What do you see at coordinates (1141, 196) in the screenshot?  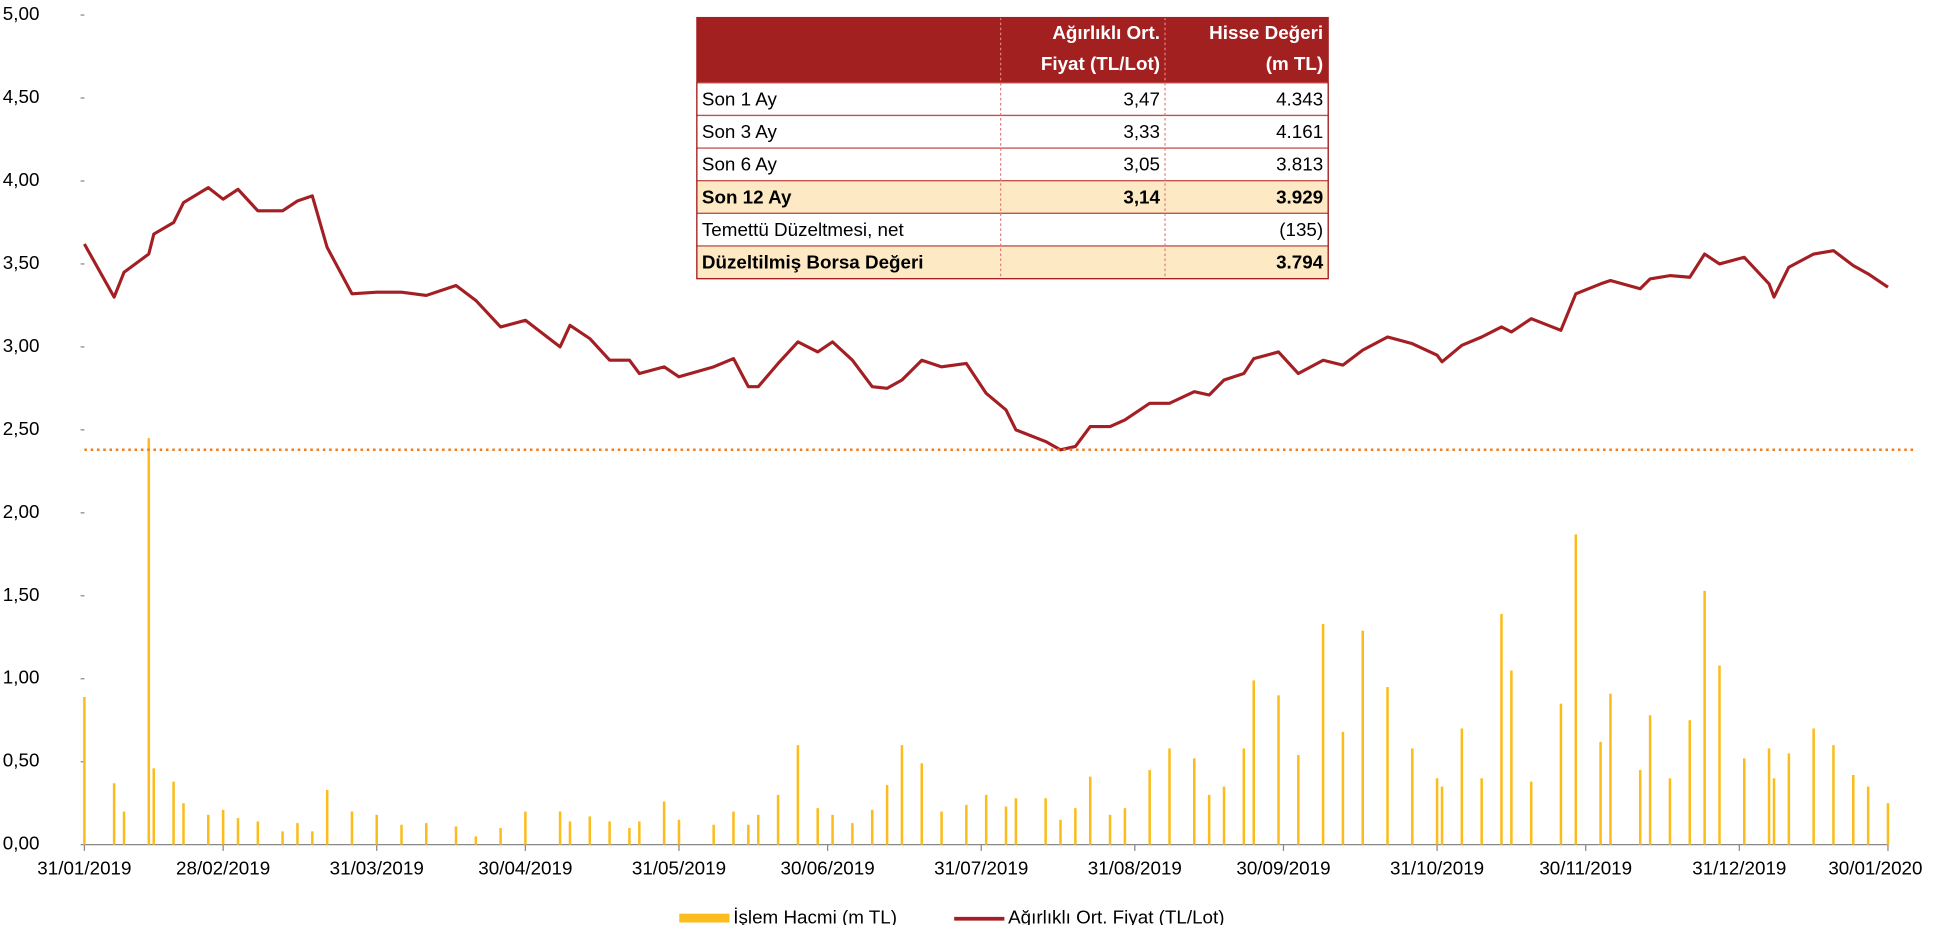 I see `table-cell: 3,14` at bounding box center [1141, 196].